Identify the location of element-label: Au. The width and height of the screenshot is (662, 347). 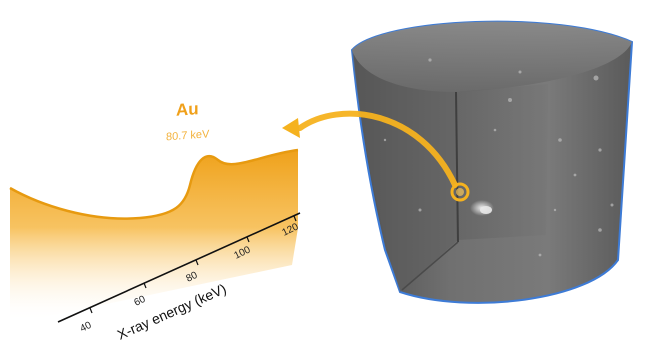
(187, 109).